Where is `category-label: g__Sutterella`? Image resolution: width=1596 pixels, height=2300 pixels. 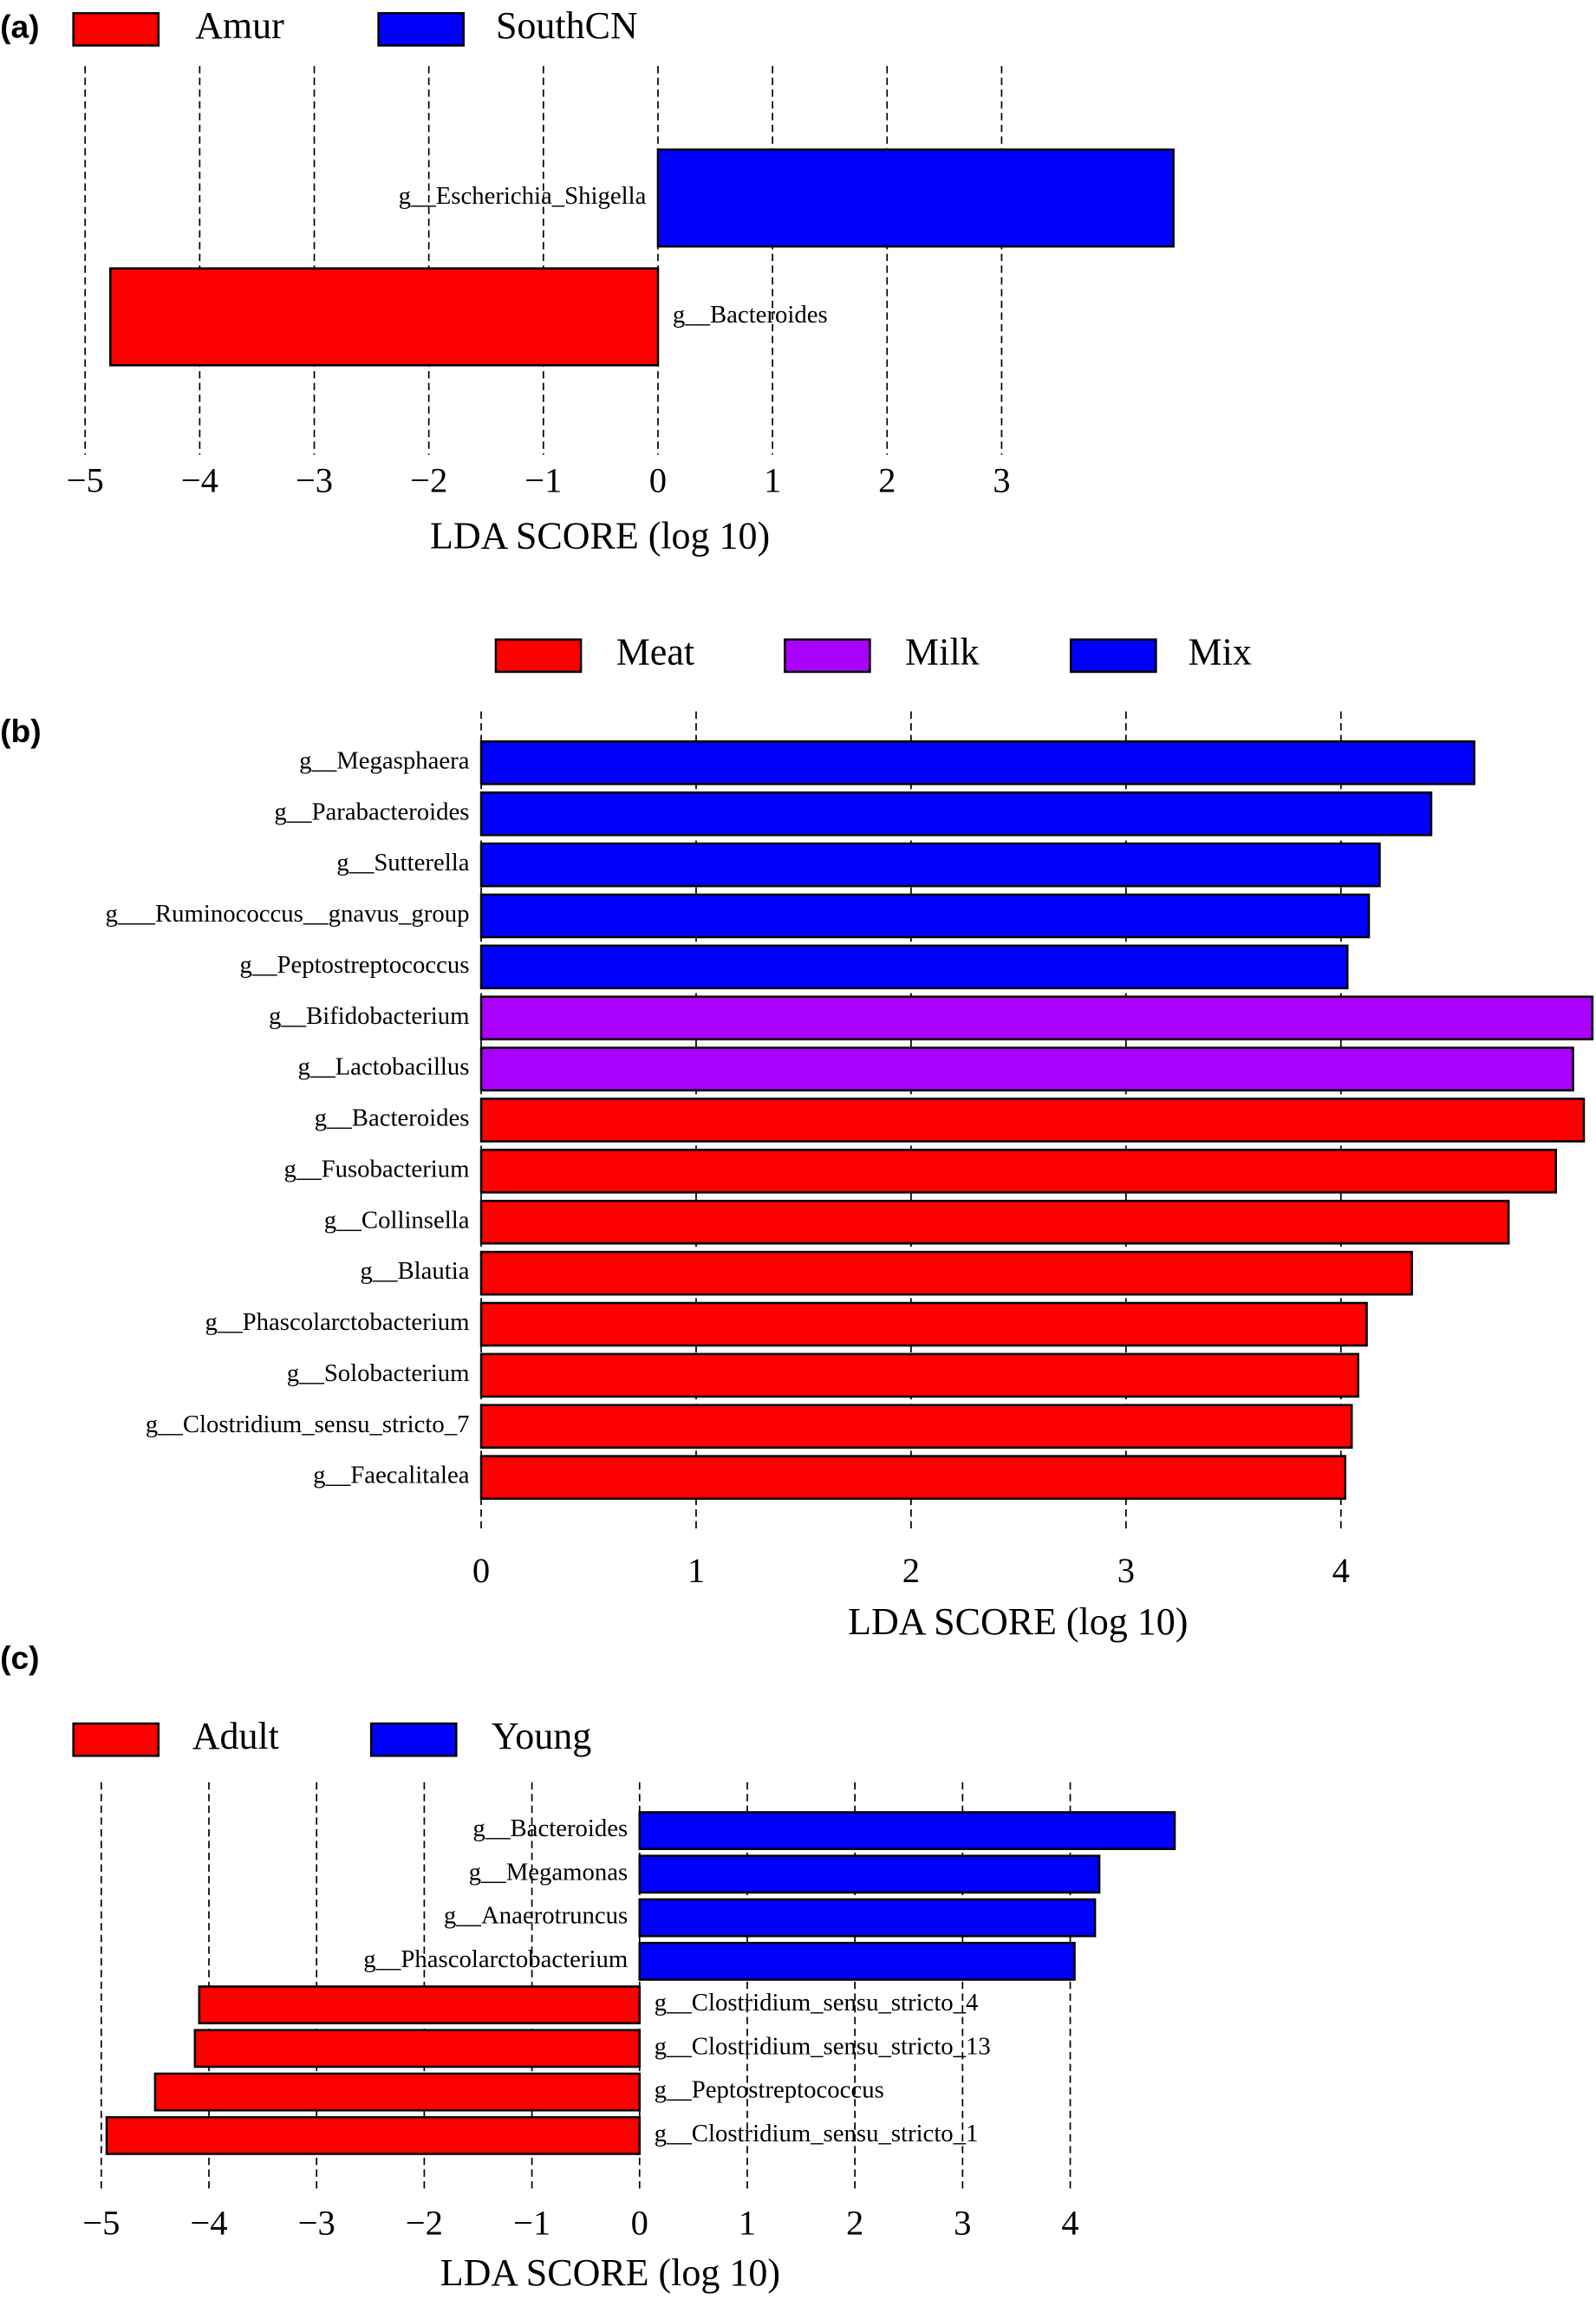
category-label: g__Sutterella is located at coordinates (403, 863).